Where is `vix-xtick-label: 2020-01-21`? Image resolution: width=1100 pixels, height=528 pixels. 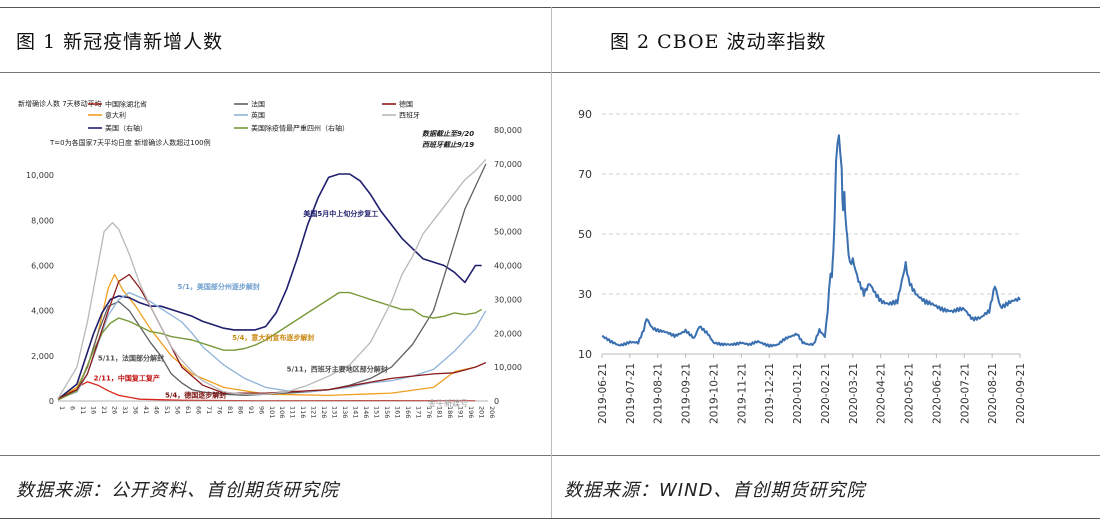 vix-xtick-label: 2020-01-21 is located at coordinates (798, 393).